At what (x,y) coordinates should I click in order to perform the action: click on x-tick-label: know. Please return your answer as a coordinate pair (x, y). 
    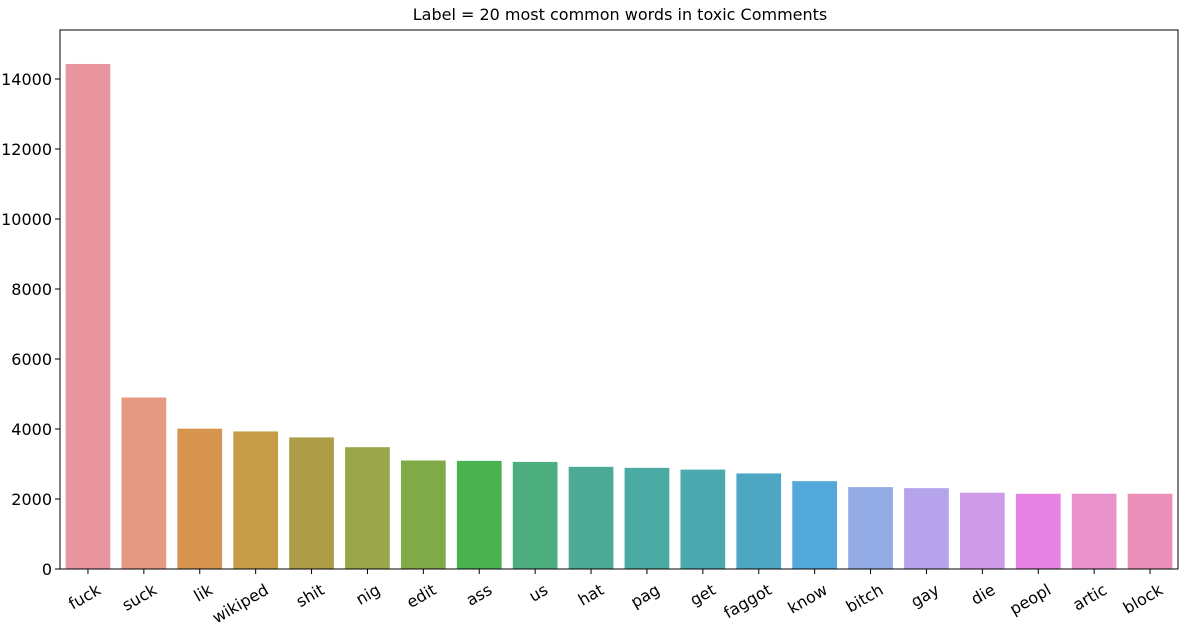
    Looking at the image, I should click on (808, 599).